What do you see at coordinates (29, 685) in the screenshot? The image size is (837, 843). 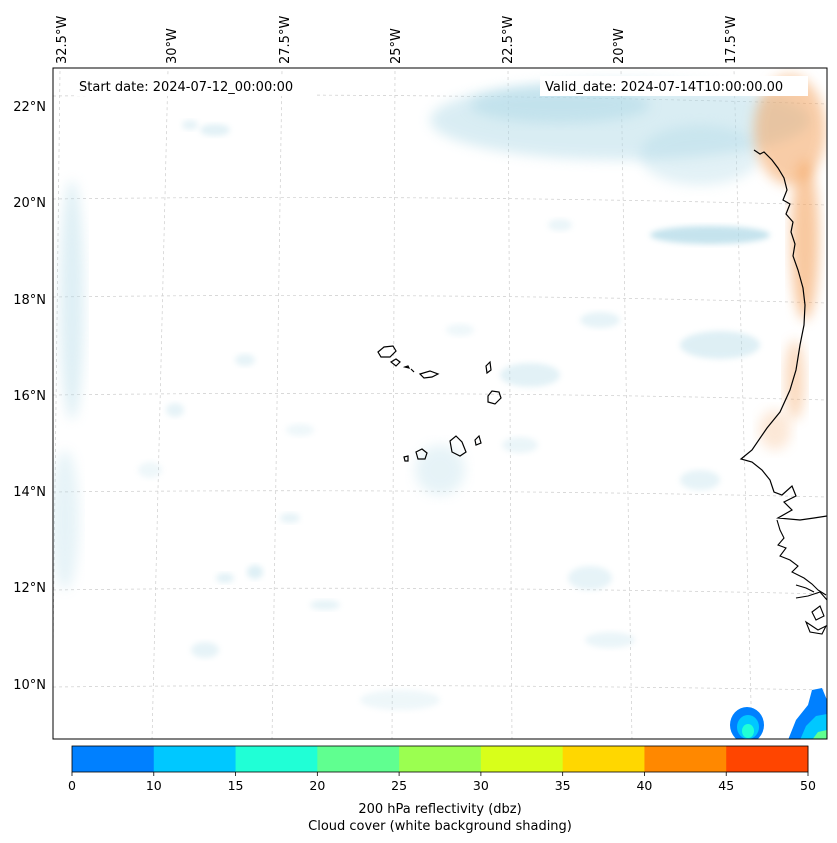 I see `lat-label-10n: 10°N` at bounding box center [29, 685].